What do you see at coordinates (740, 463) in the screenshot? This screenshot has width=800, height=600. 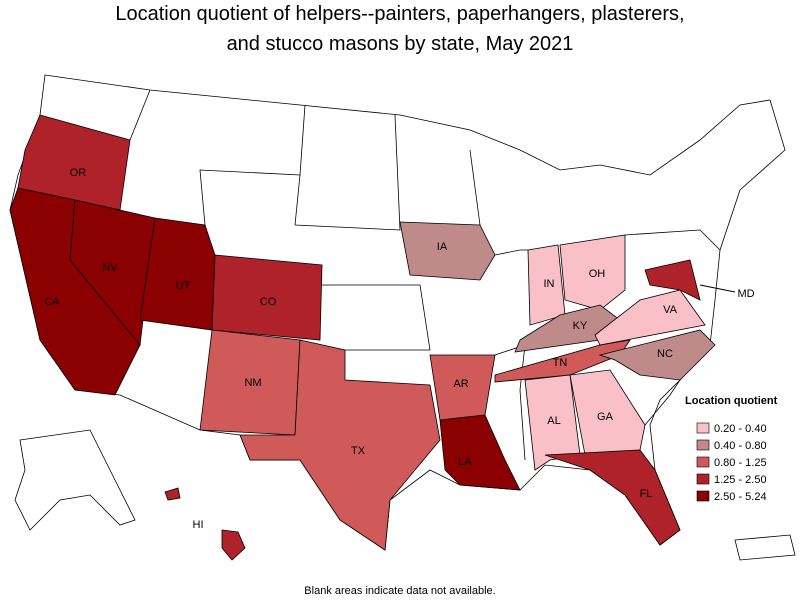 I see `legend-label: 0.80 - 1.25` at bounding box center [740, 463].